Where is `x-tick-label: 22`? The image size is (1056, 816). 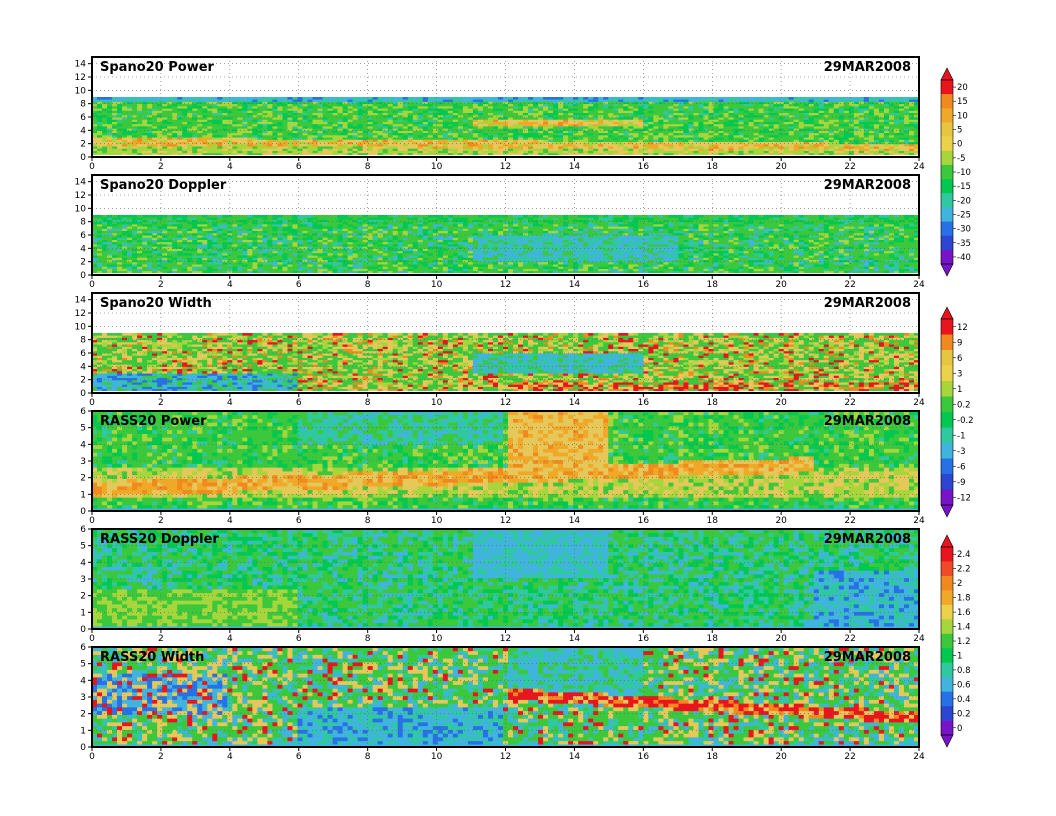
x-tick-label: 22 is located at coordinates (849, 167).